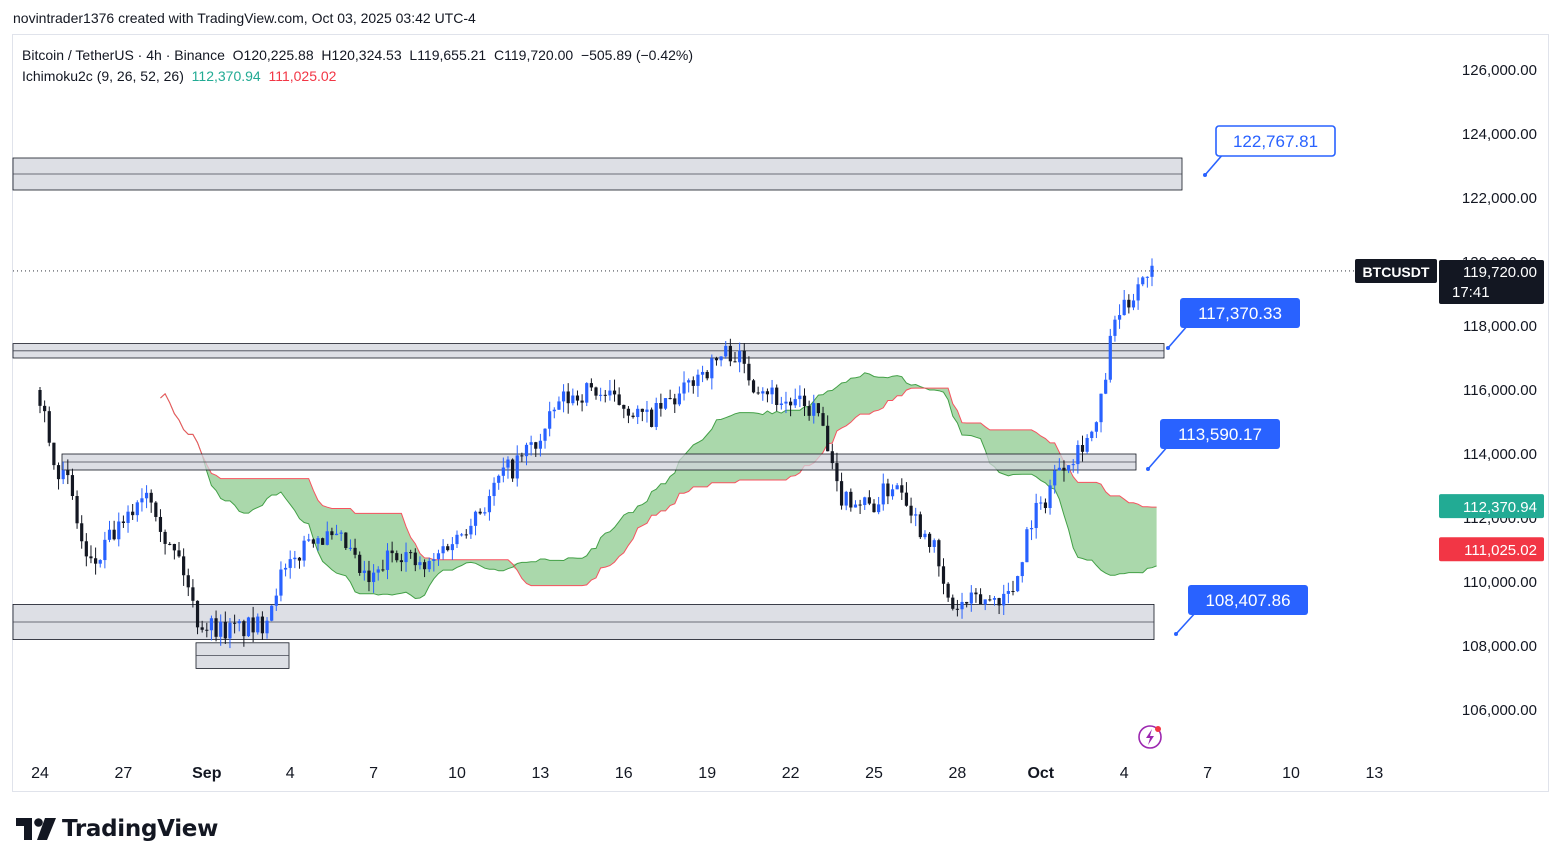 The image size is (1563, 868). I want to click on tradingview-wordmark: TradingView, so click(140, 829).